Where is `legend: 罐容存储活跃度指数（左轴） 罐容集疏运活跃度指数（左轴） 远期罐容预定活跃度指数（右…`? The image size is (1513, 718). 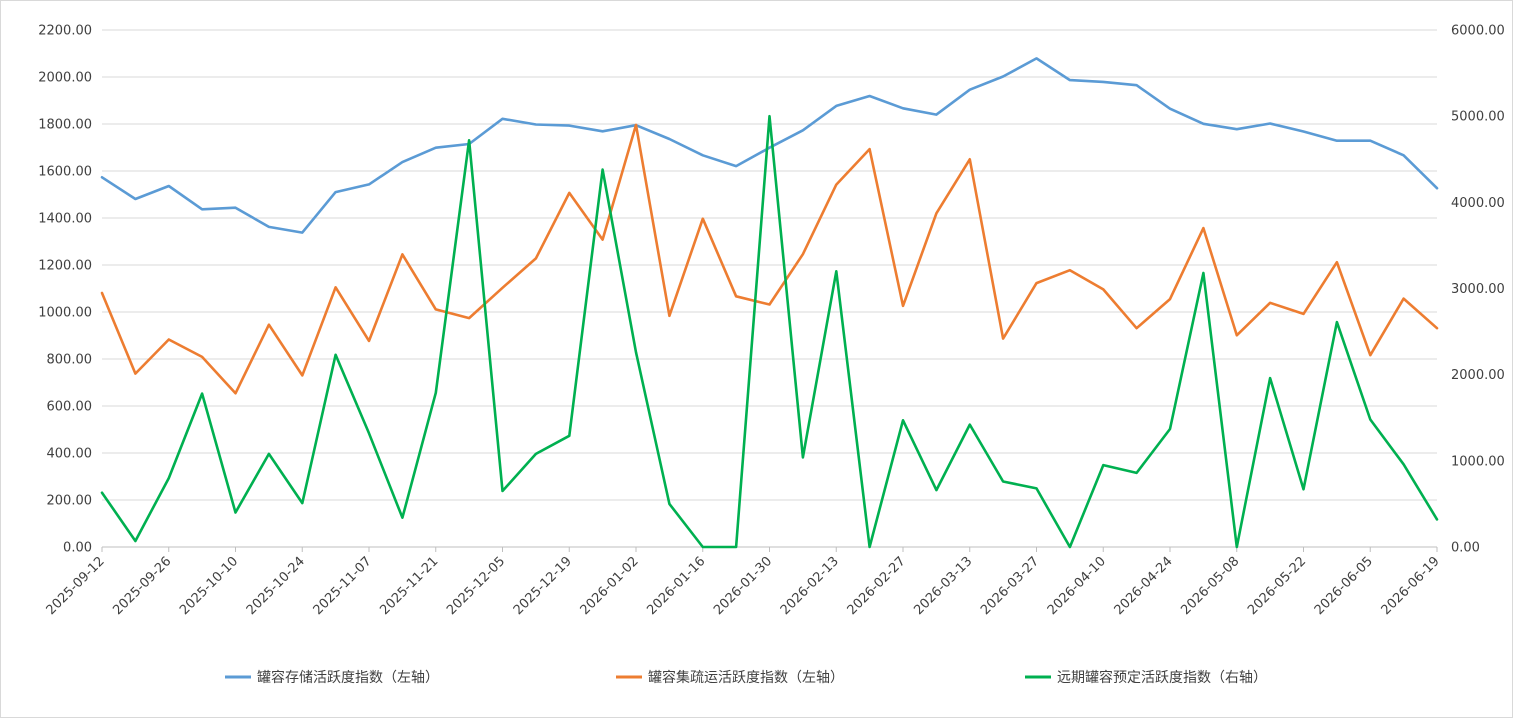
legend: 罐容存储活跃度指数（左轴） 罐容集疏运活跃度指数（左轴） 远期罐容预定活跃度指数（右… is located at coordinates (746, 677).